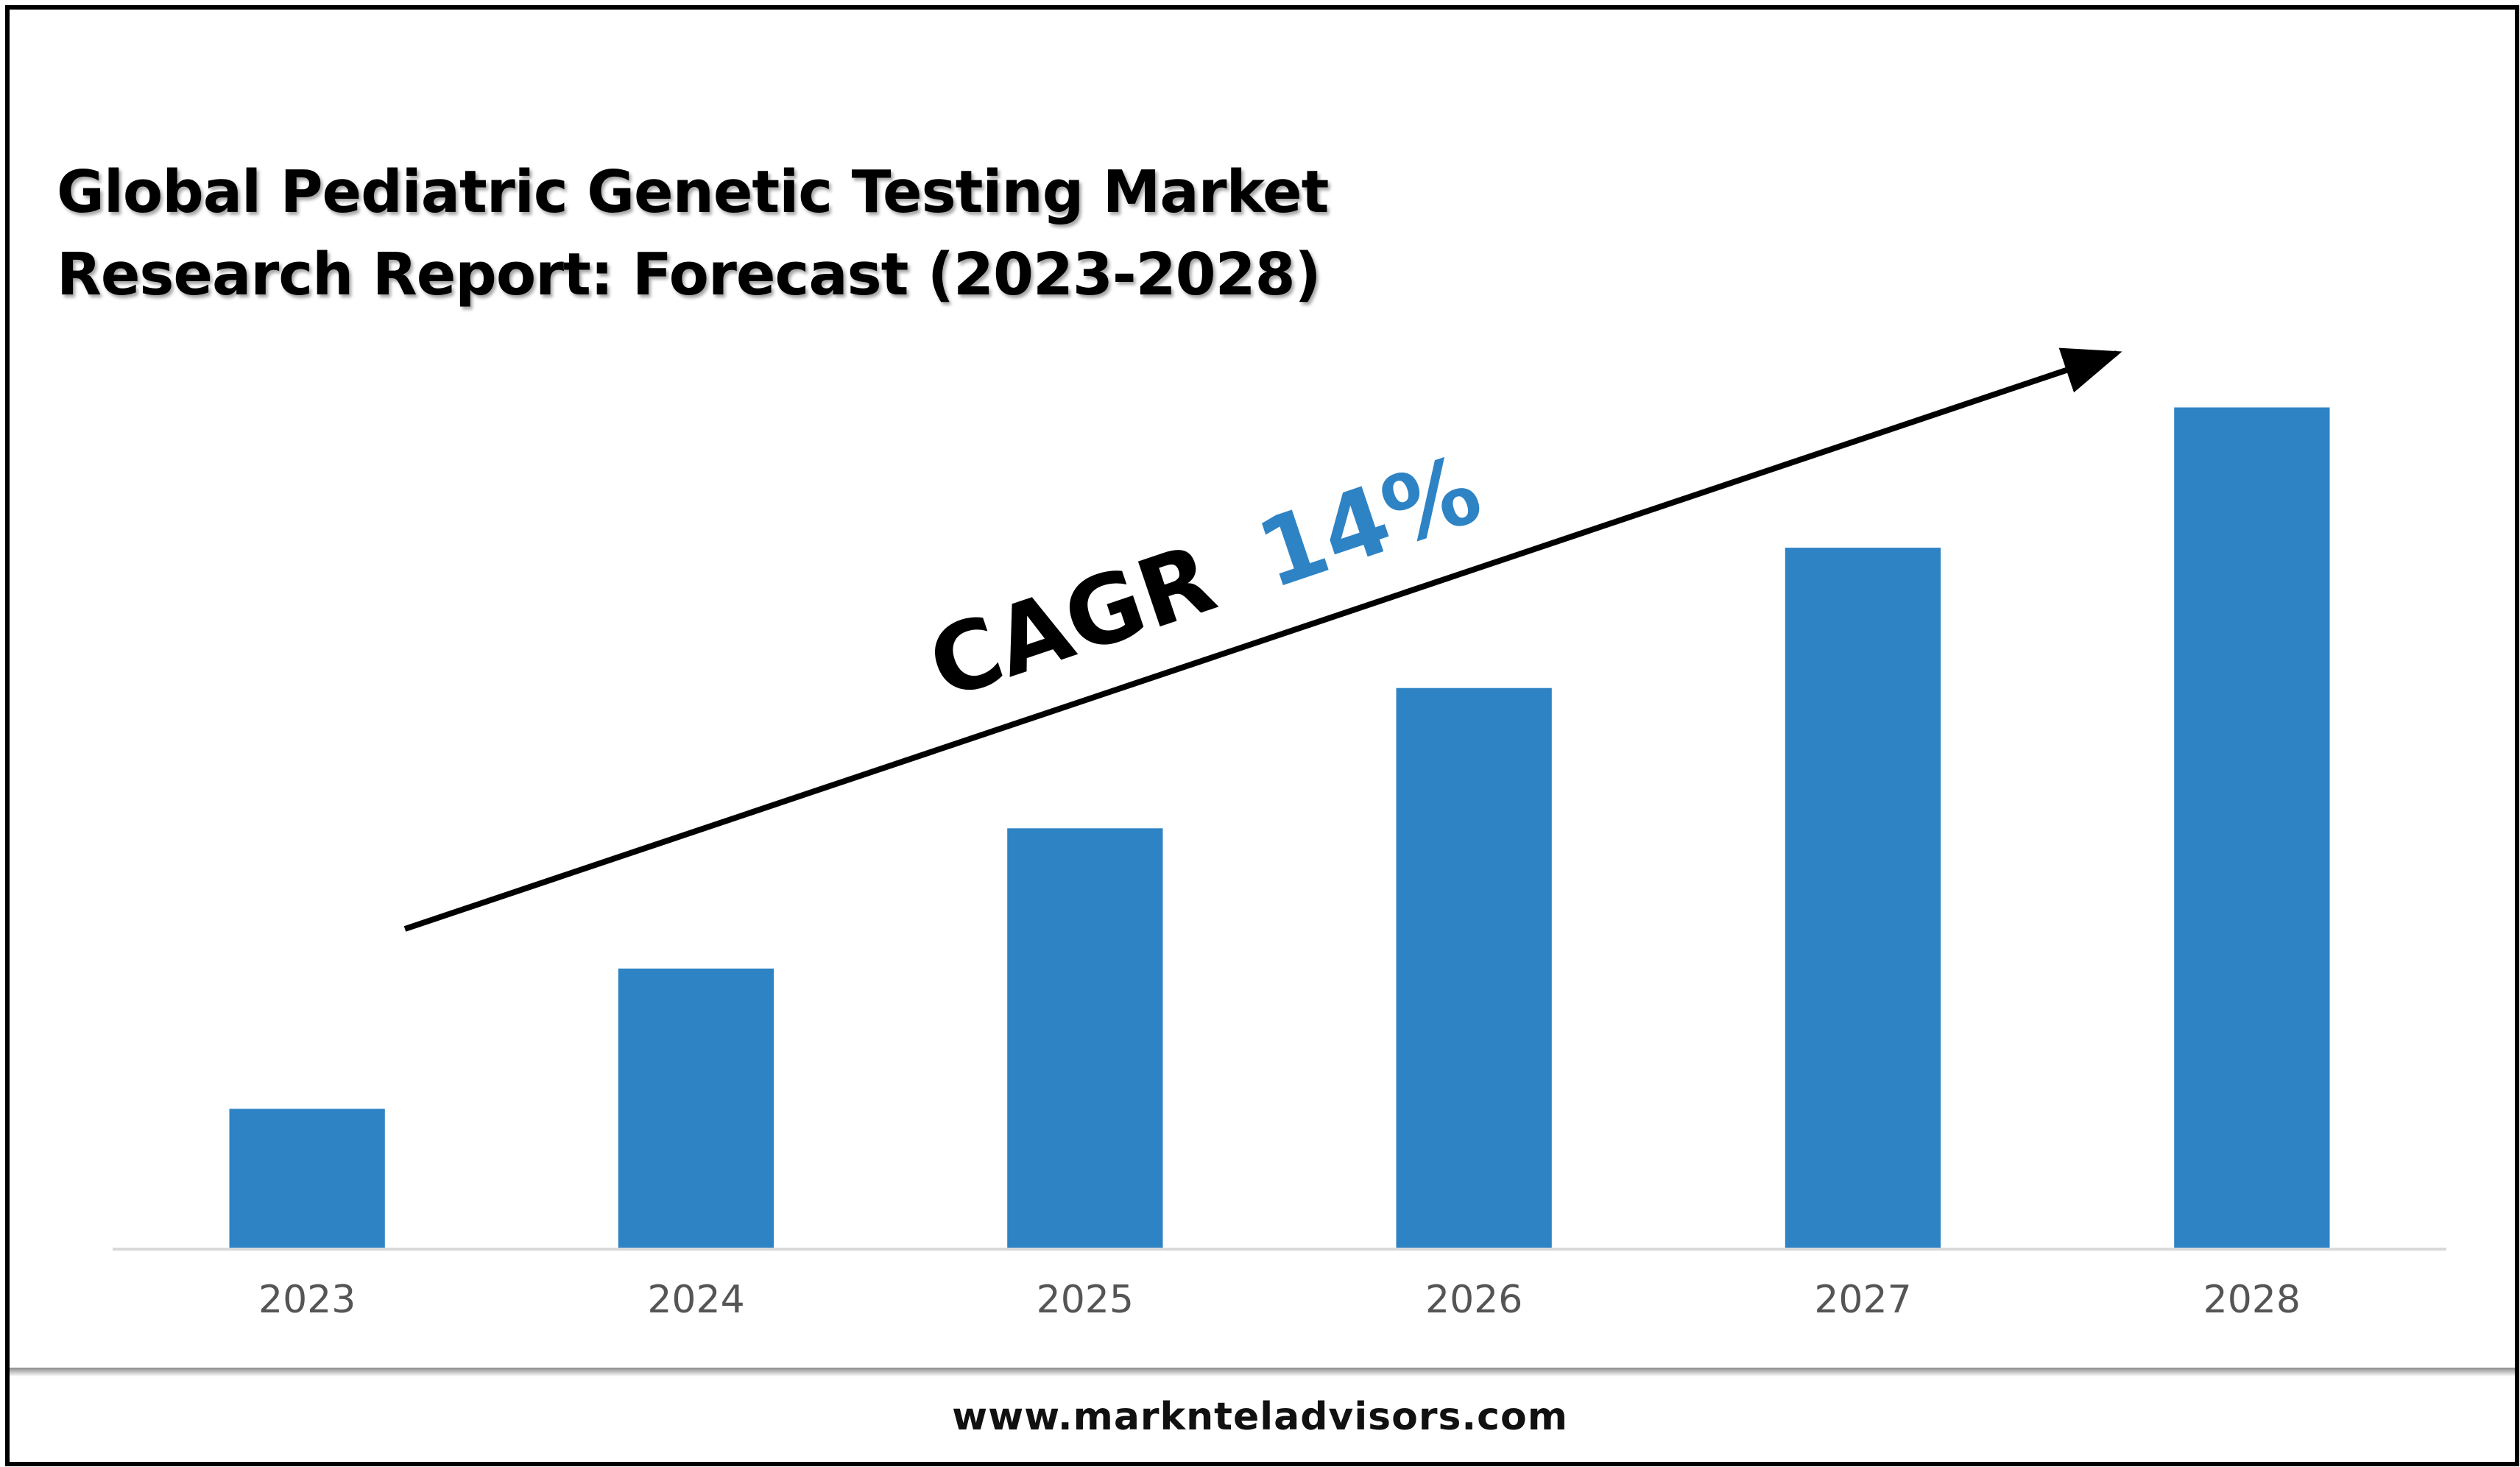  I want to click on x-axis-ticks: 2023 2024 2025 2026 2027 2028, so click(1279, 1300).